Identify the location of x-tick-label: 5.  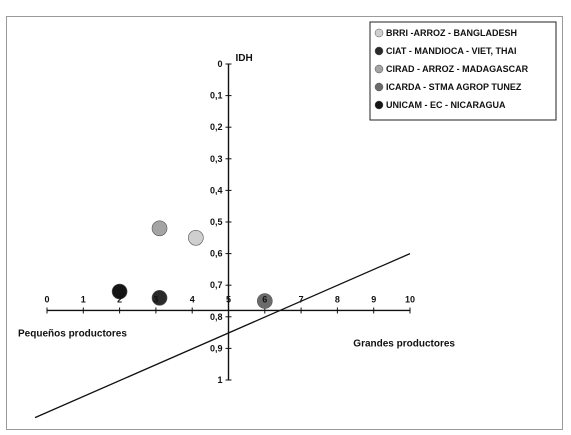
(228, 299).